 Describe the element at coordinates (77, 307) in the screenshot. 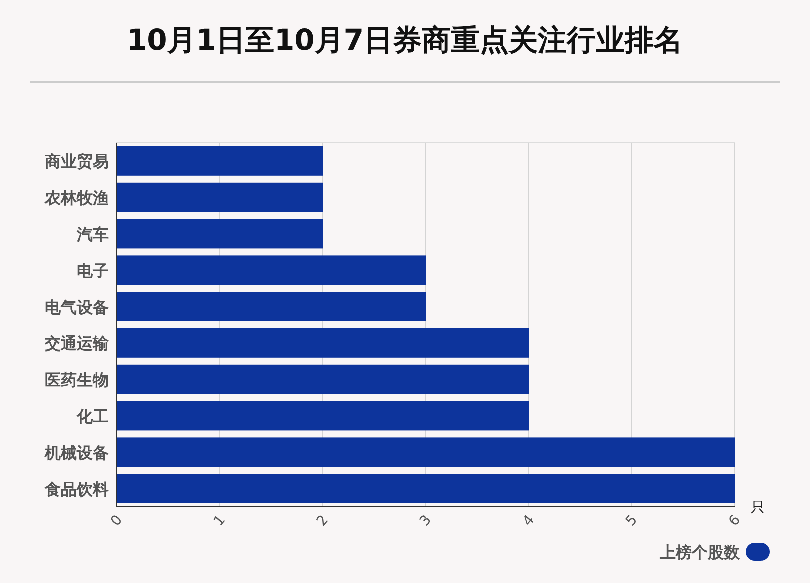

I see `y-tick-label: 电气设备` at that location.